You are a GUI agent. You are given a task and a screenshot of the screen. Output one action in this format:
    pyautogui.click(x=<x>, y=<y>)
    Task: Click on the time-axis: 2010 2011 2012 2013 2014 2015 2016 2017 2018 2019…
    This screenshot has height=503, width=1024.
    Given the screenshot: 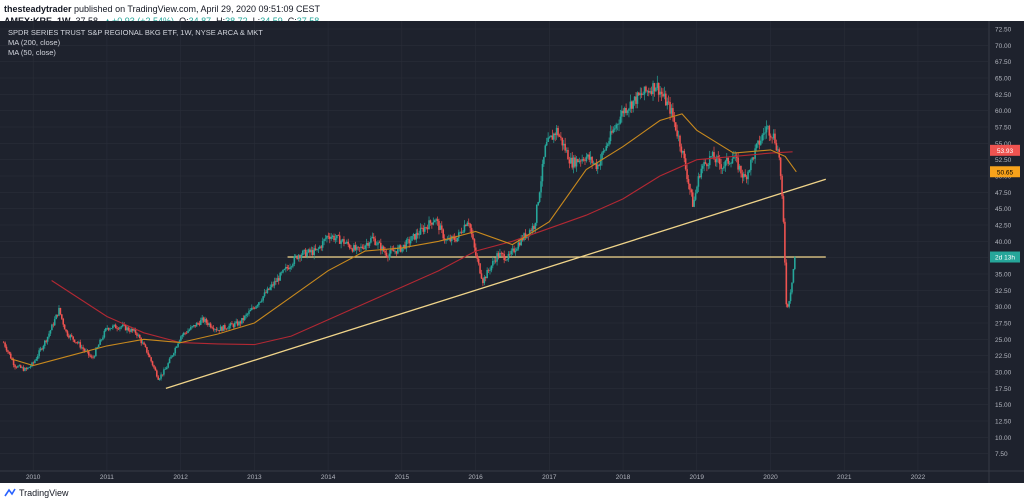 What is the action you would take?
    pyautogui.click(x=512, y=475)
    